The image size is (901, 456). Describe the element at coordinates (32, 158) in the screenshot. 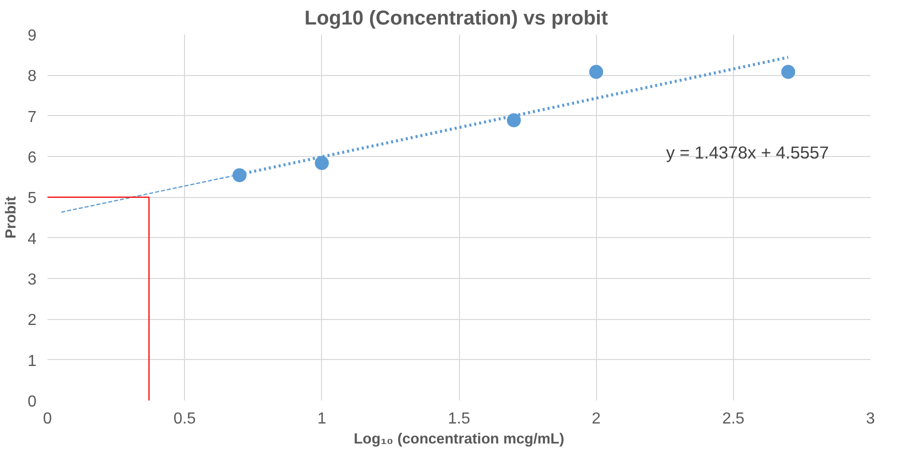

I see `y-tick-label: 6` at that location.